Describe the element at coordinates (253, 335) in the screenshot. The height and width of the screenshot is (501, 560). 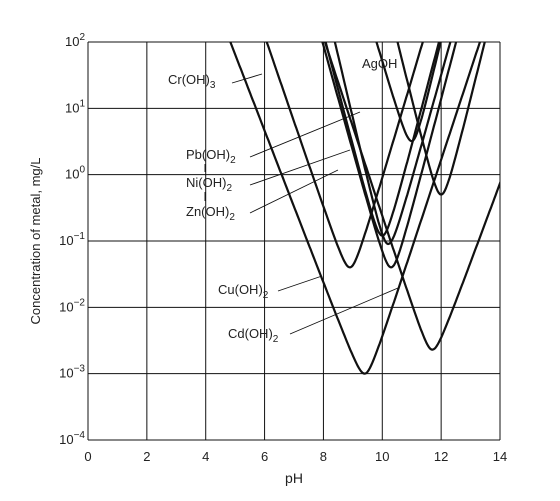
I see `series-label: Cd(OH)2` at that location.